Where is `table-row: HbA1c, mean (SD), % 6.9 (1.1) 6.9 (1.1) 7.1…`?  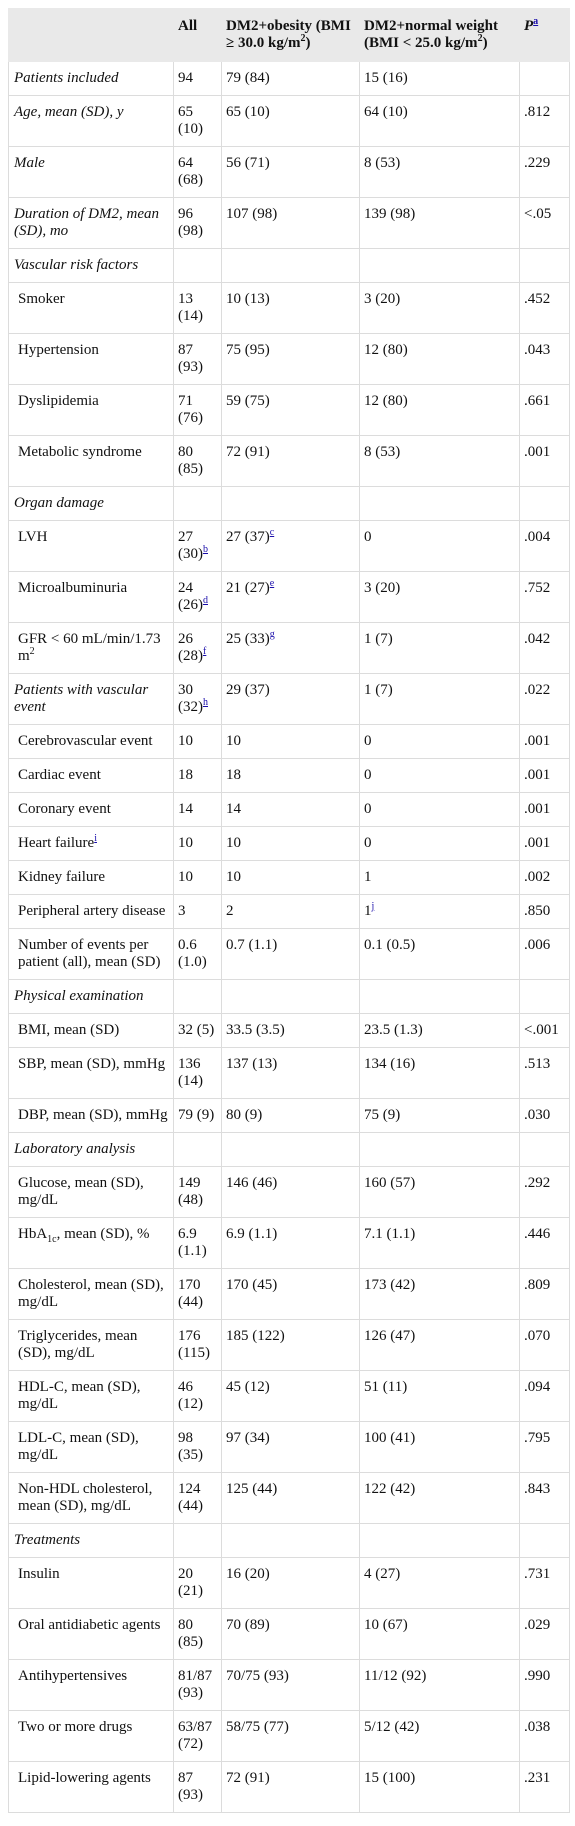 table-row: HbA1c, mean (SD), % 6.9 (1.1) 6.9 (1.1) 7.1… is located at coordinates (289, 1243).